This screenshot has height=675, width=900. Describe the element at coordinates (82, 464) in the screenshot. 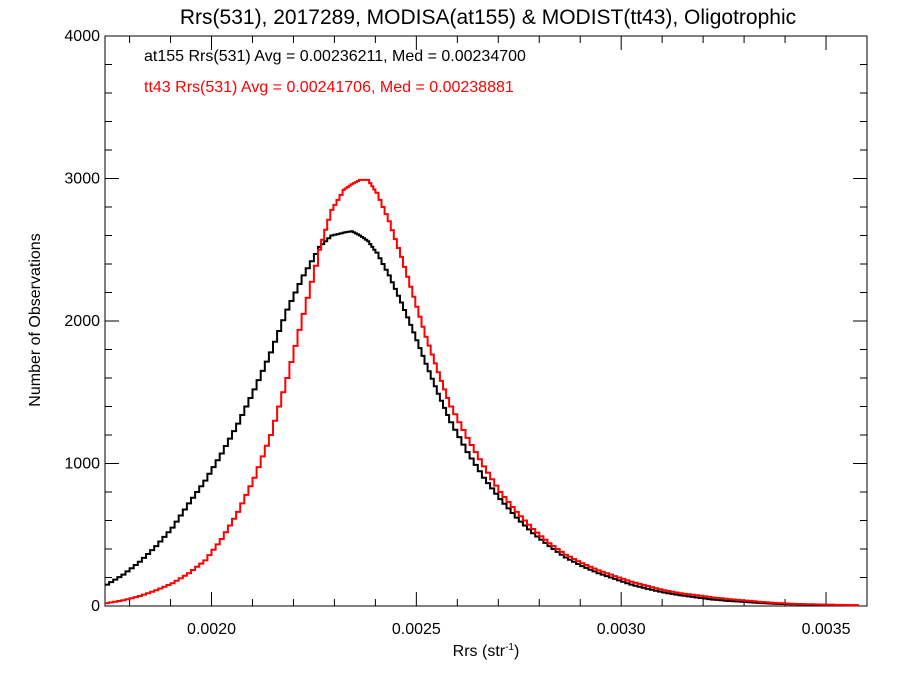

I see `y-tick-label: 1000` at that location.